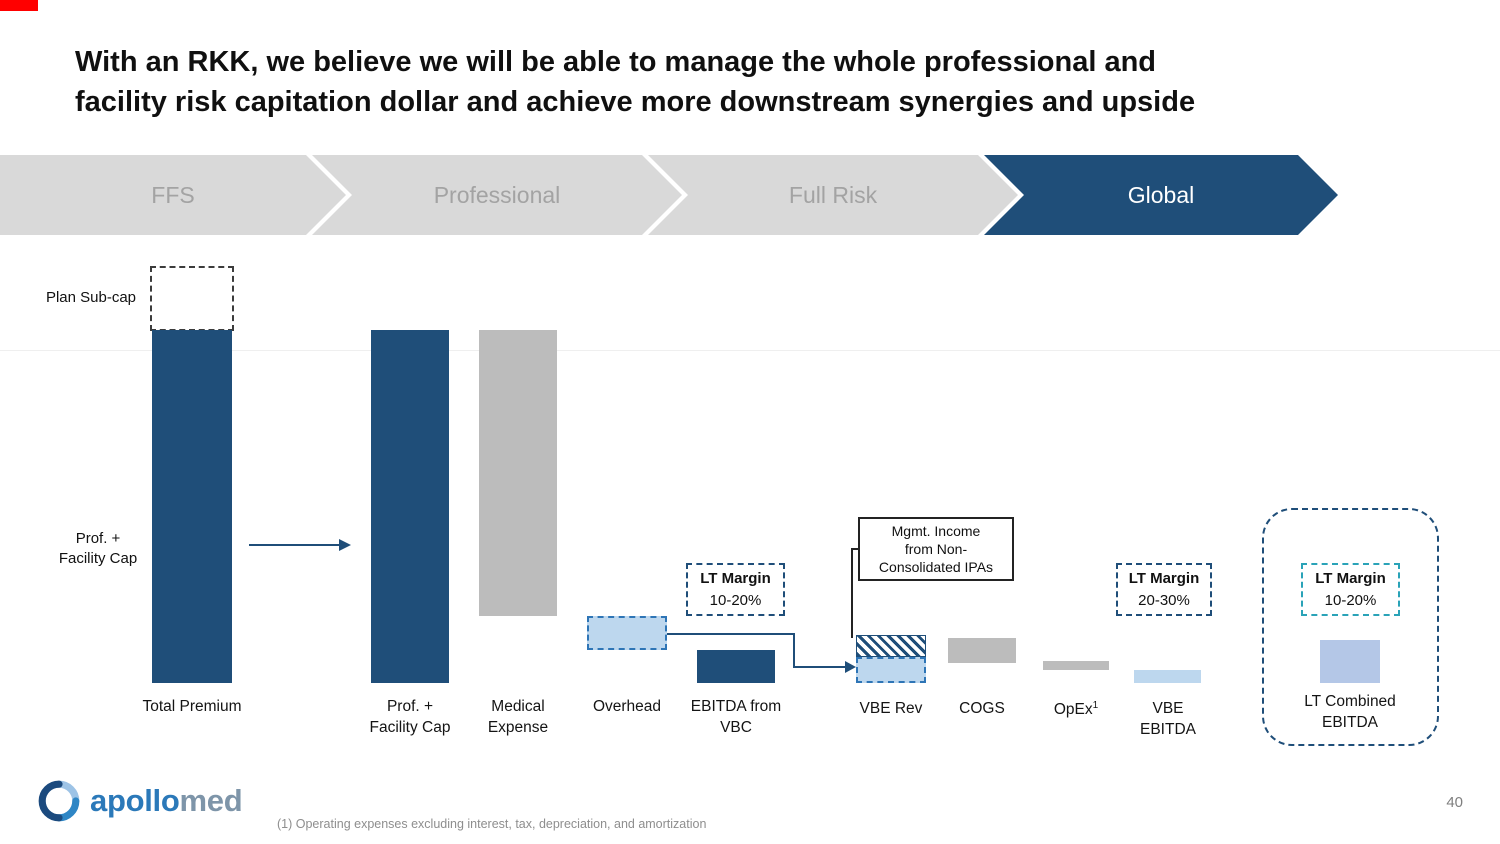 The width and height of the screenshot is (1500, 844). What do you see at coordinates (345, 545) in the screenshot?
I see `prof-cap-arrow-head-icon` at bounding box center [345, 545].